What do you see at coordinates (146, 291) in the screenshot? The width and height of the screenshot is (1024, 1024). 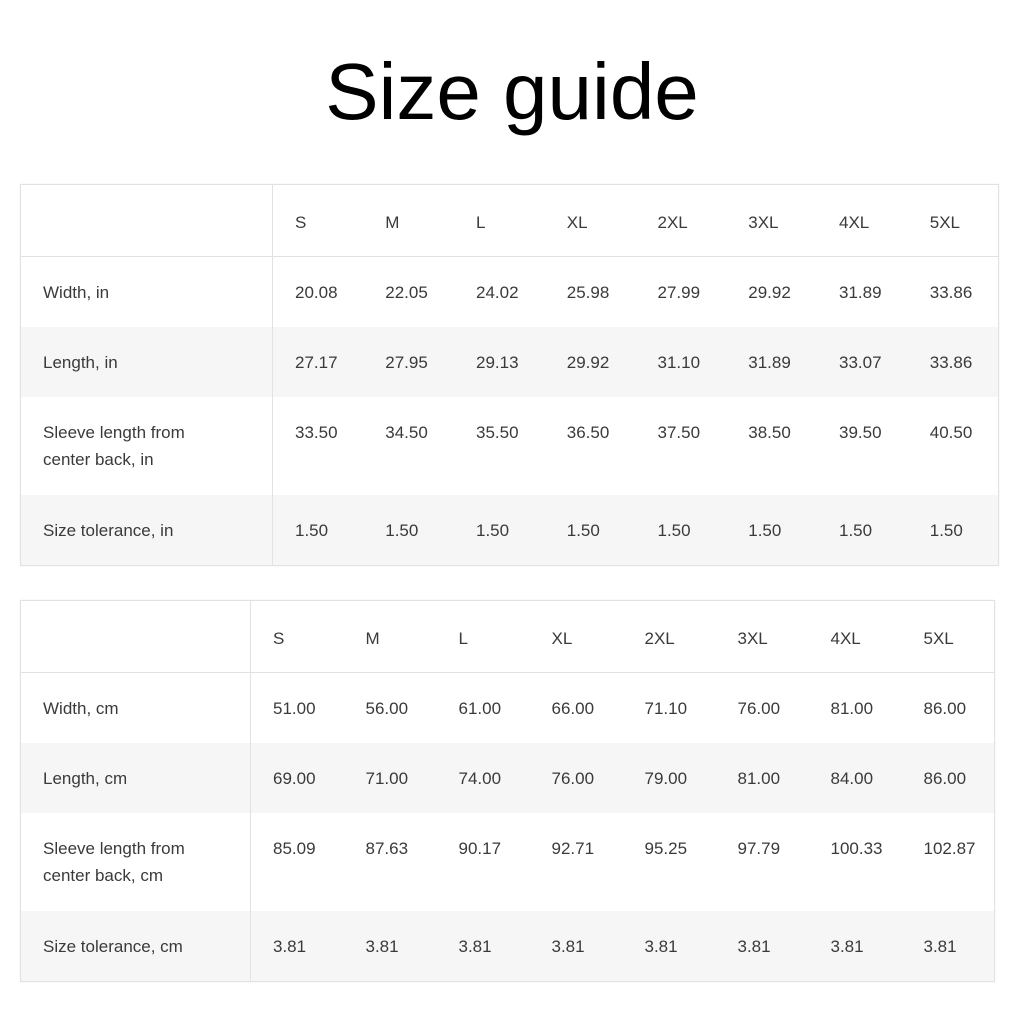 I see `row-label: Width, in` at bounding box center [146, 291].